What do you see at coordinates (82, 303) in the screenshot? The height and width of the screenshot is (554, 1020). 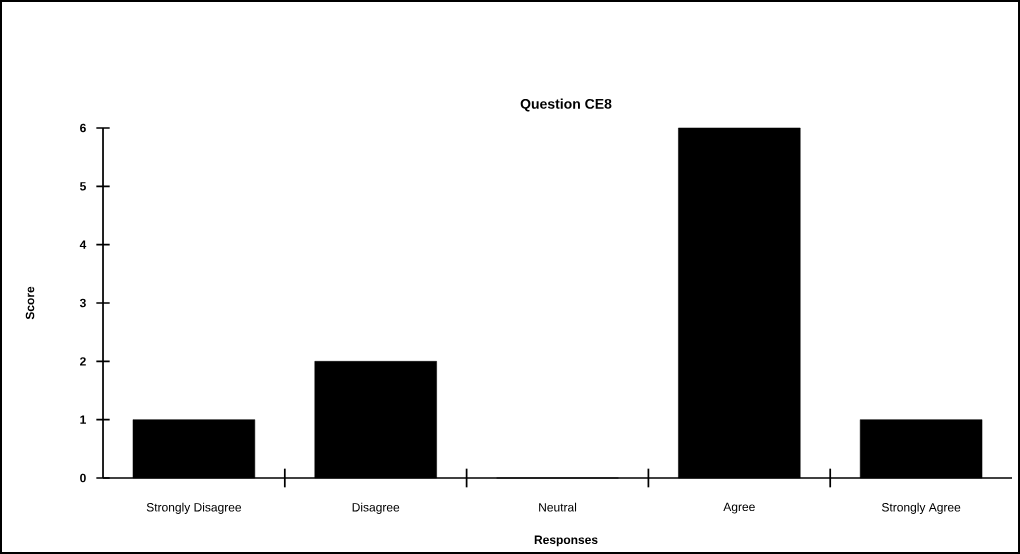 I see `y-tick-label: 3` at bounding box center [82, 303].